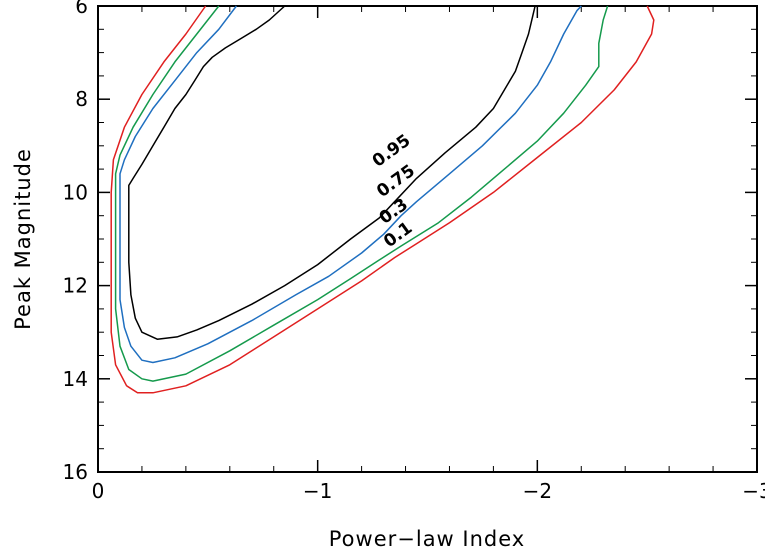 This screenshot has height=556, width=765. What do you see at coordinates (98, 491) in the screenshot?
I see `x-tick-label: 0` at bounding box center [98, 491].